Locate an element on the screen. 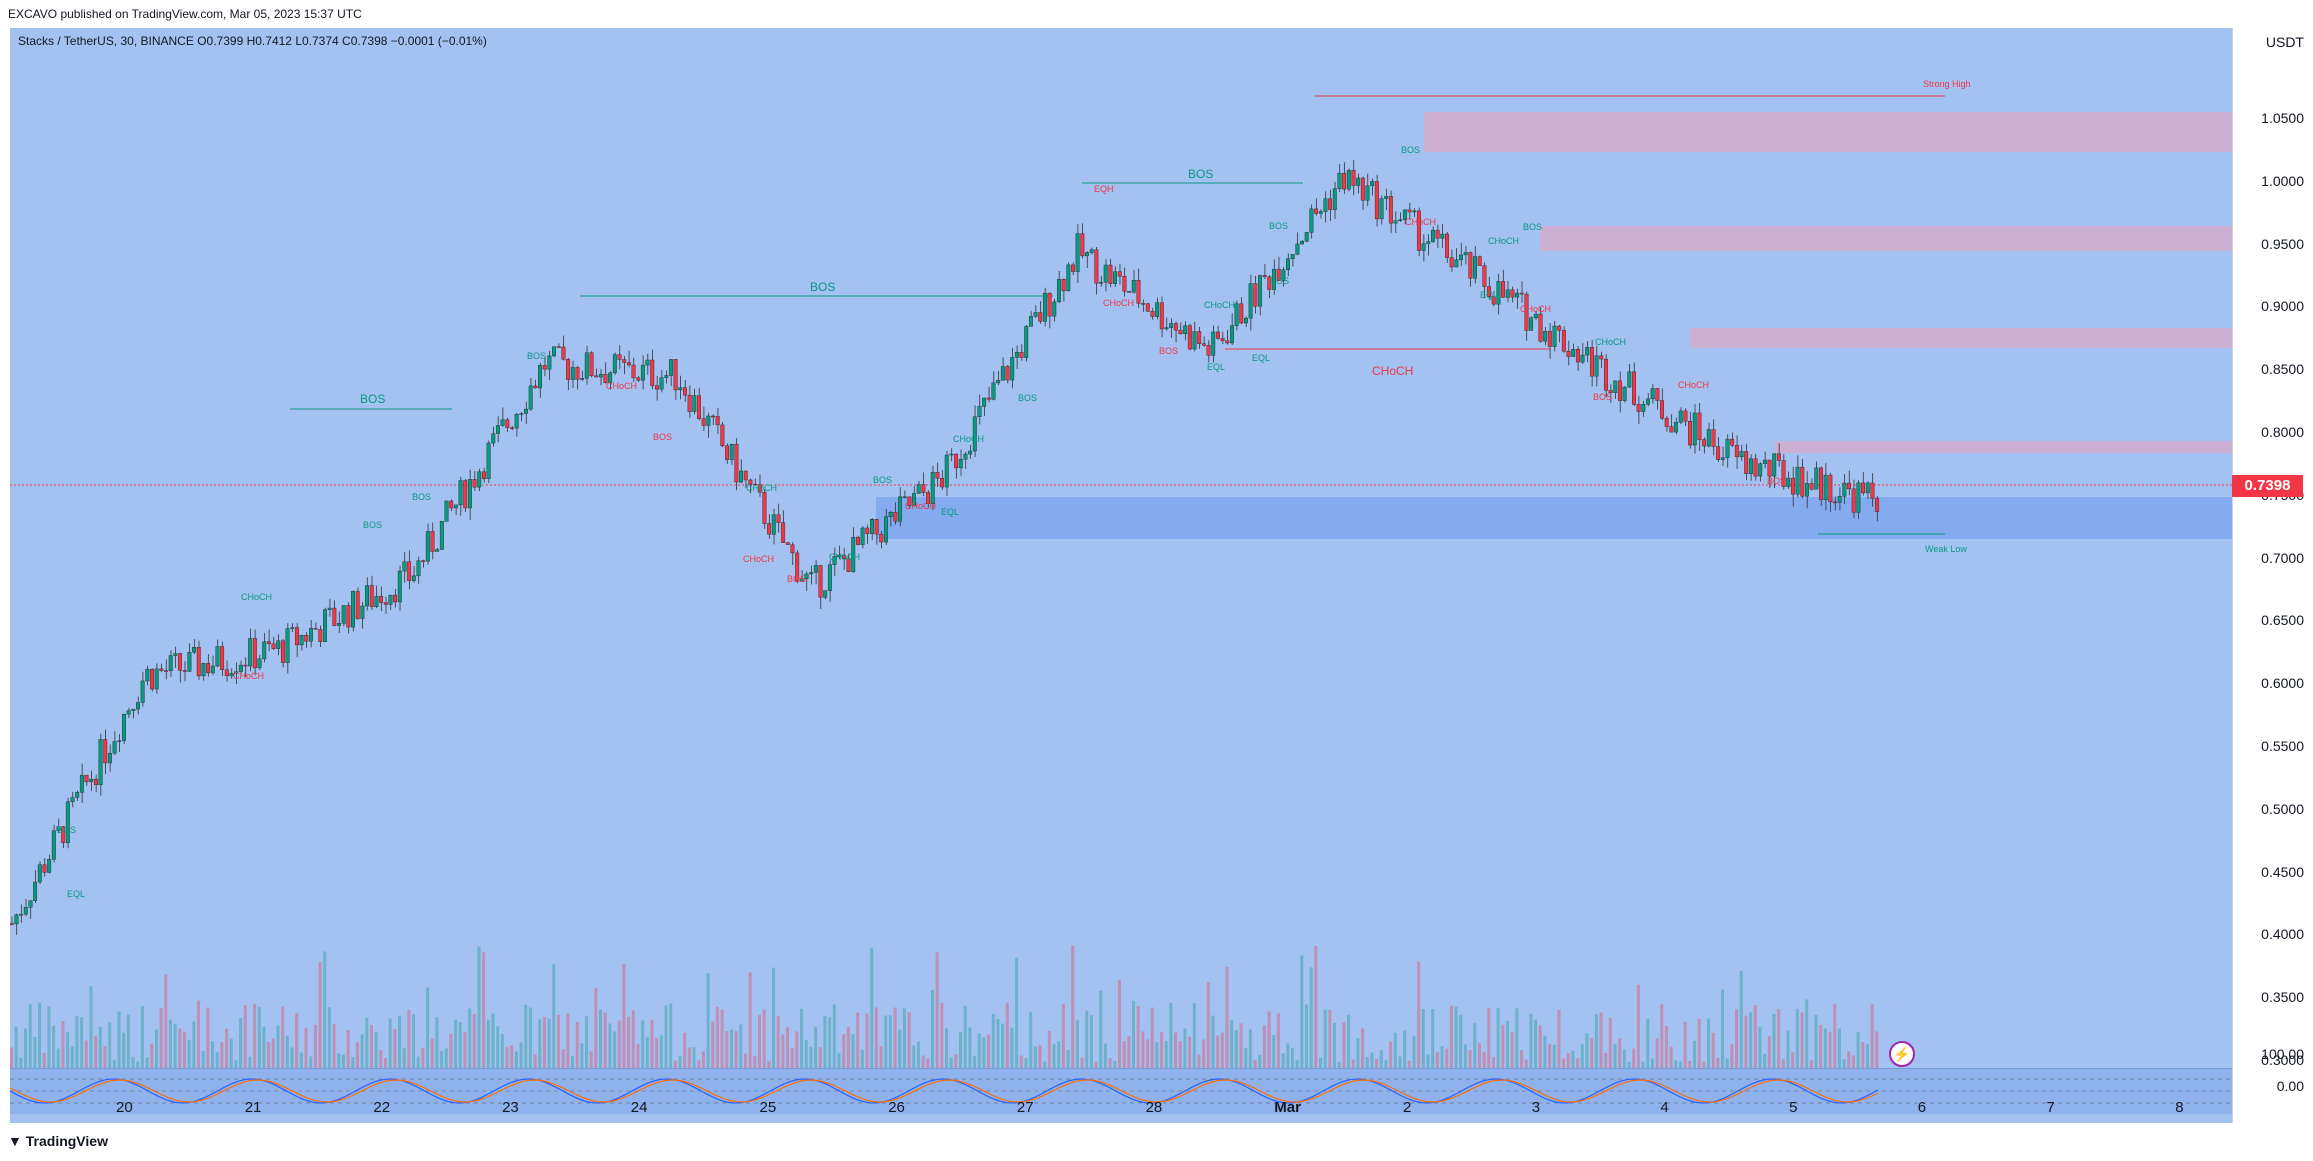 This screenshot has height=1161, width=2313. eqh-label: EQH is located at coordinates (1104, 189).